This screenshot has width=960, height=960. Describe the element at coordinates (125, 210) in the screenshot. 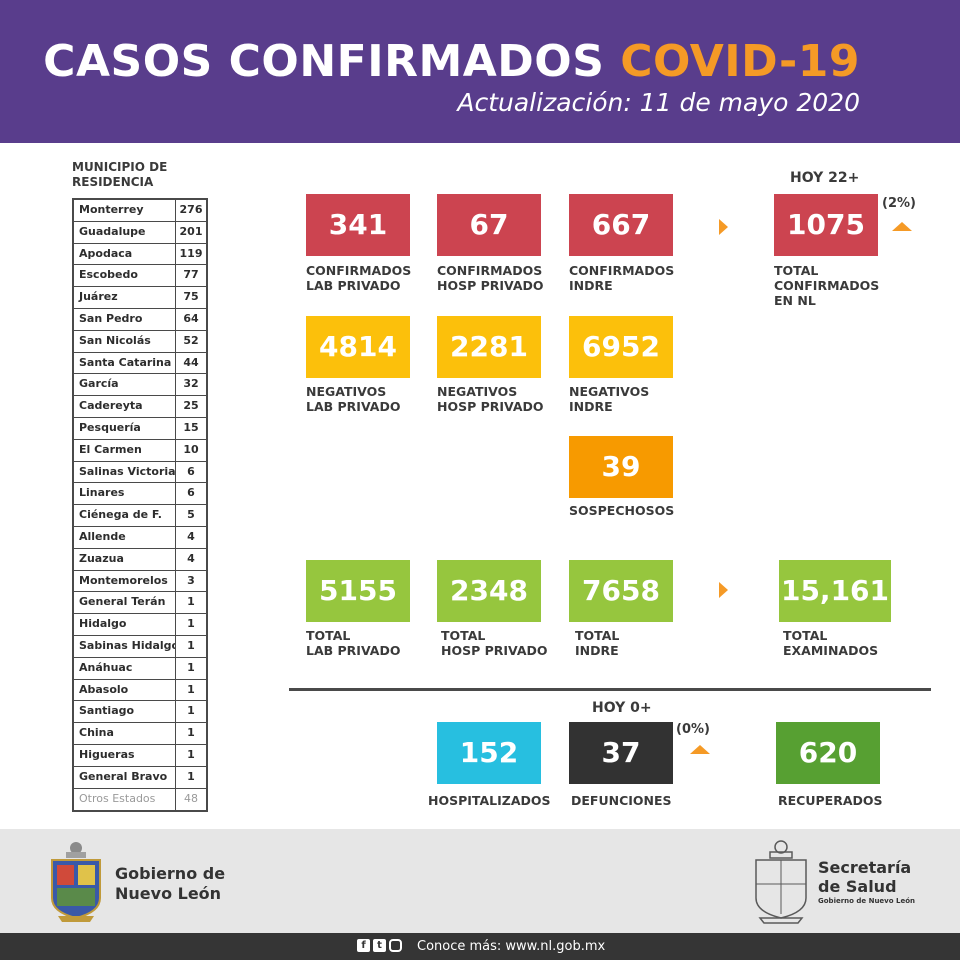

I see `municipio-name: Monterrey` at that location.